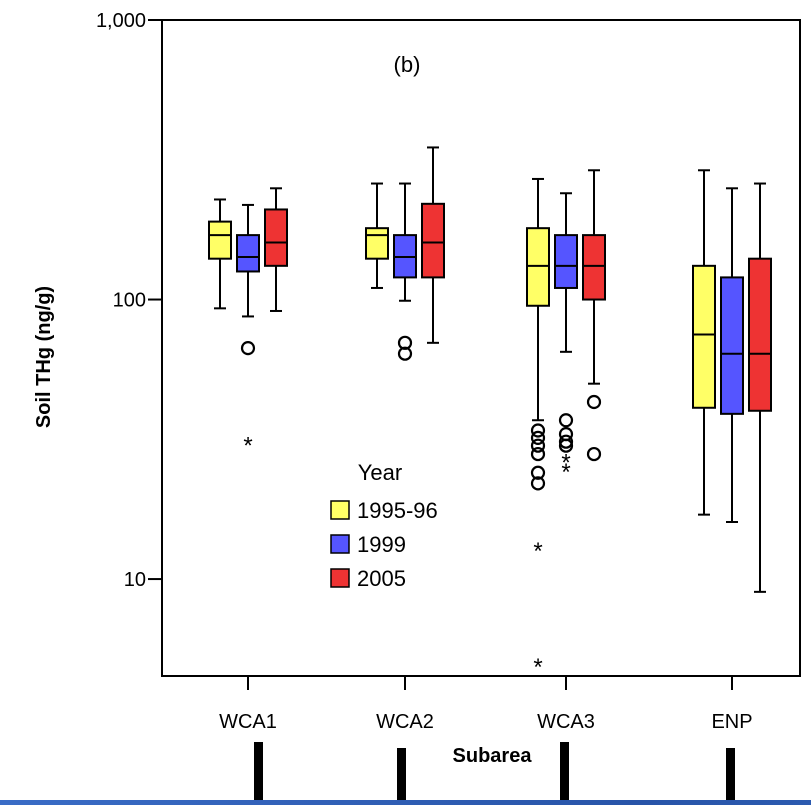  What do you see at coordinates (407, 64) in the screenshot?
I see `panel-label: (b)` at bounding box center [407, 64].